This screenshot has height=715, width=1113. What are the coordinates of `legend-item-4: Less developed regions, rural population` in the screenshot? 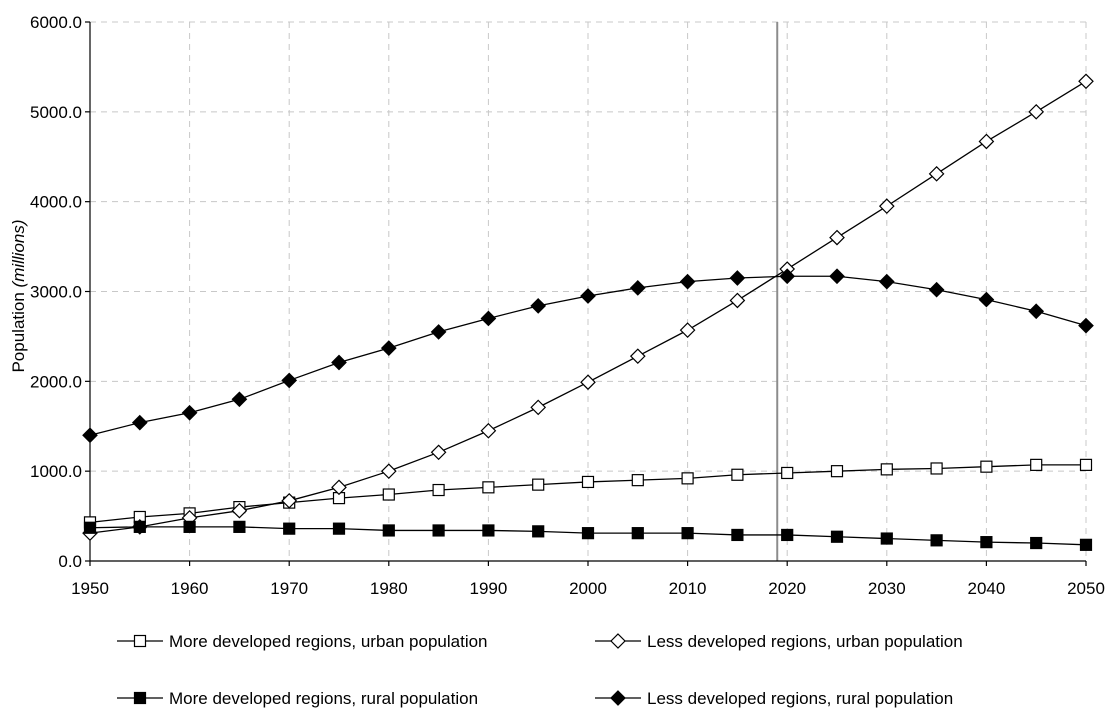 It's located at (774, 698).